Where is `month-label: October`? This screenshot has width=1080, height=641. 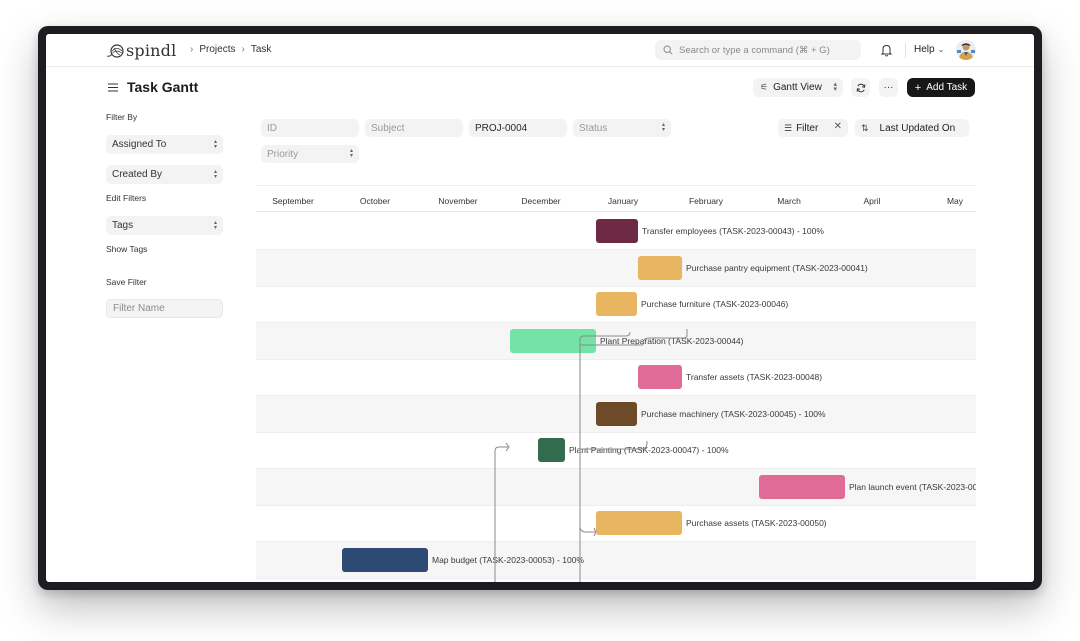 month-label: October is located at coordinates (375, 201).